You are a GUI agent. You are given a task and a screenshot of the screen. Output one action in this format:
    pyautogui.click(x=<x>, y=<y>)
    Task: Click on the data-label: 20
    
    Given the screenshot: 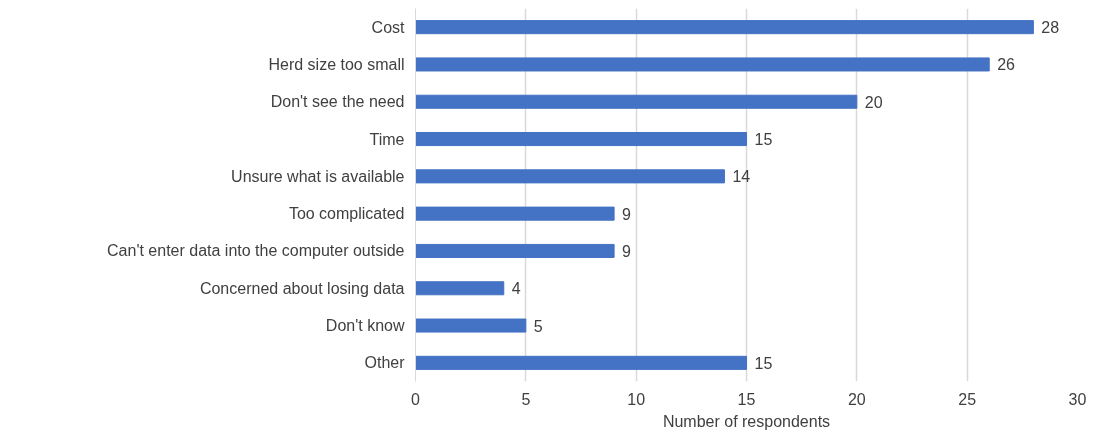 What is the action you would take?
    pyautogui.click(x=873, y=102)
    